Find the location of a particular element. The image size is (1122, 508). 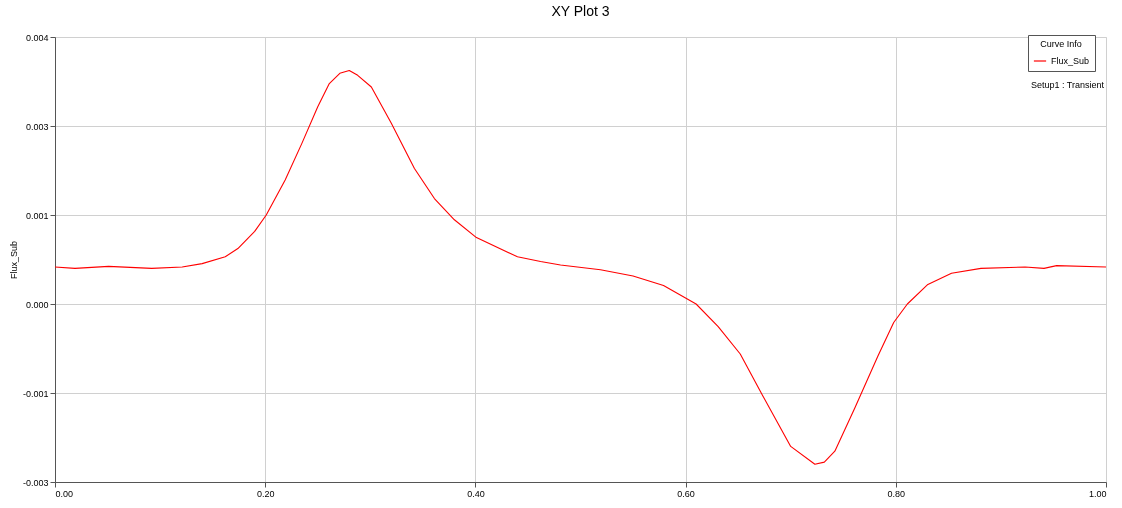

chart-title: XY Plot 3 is located at coordinates (580, 11).